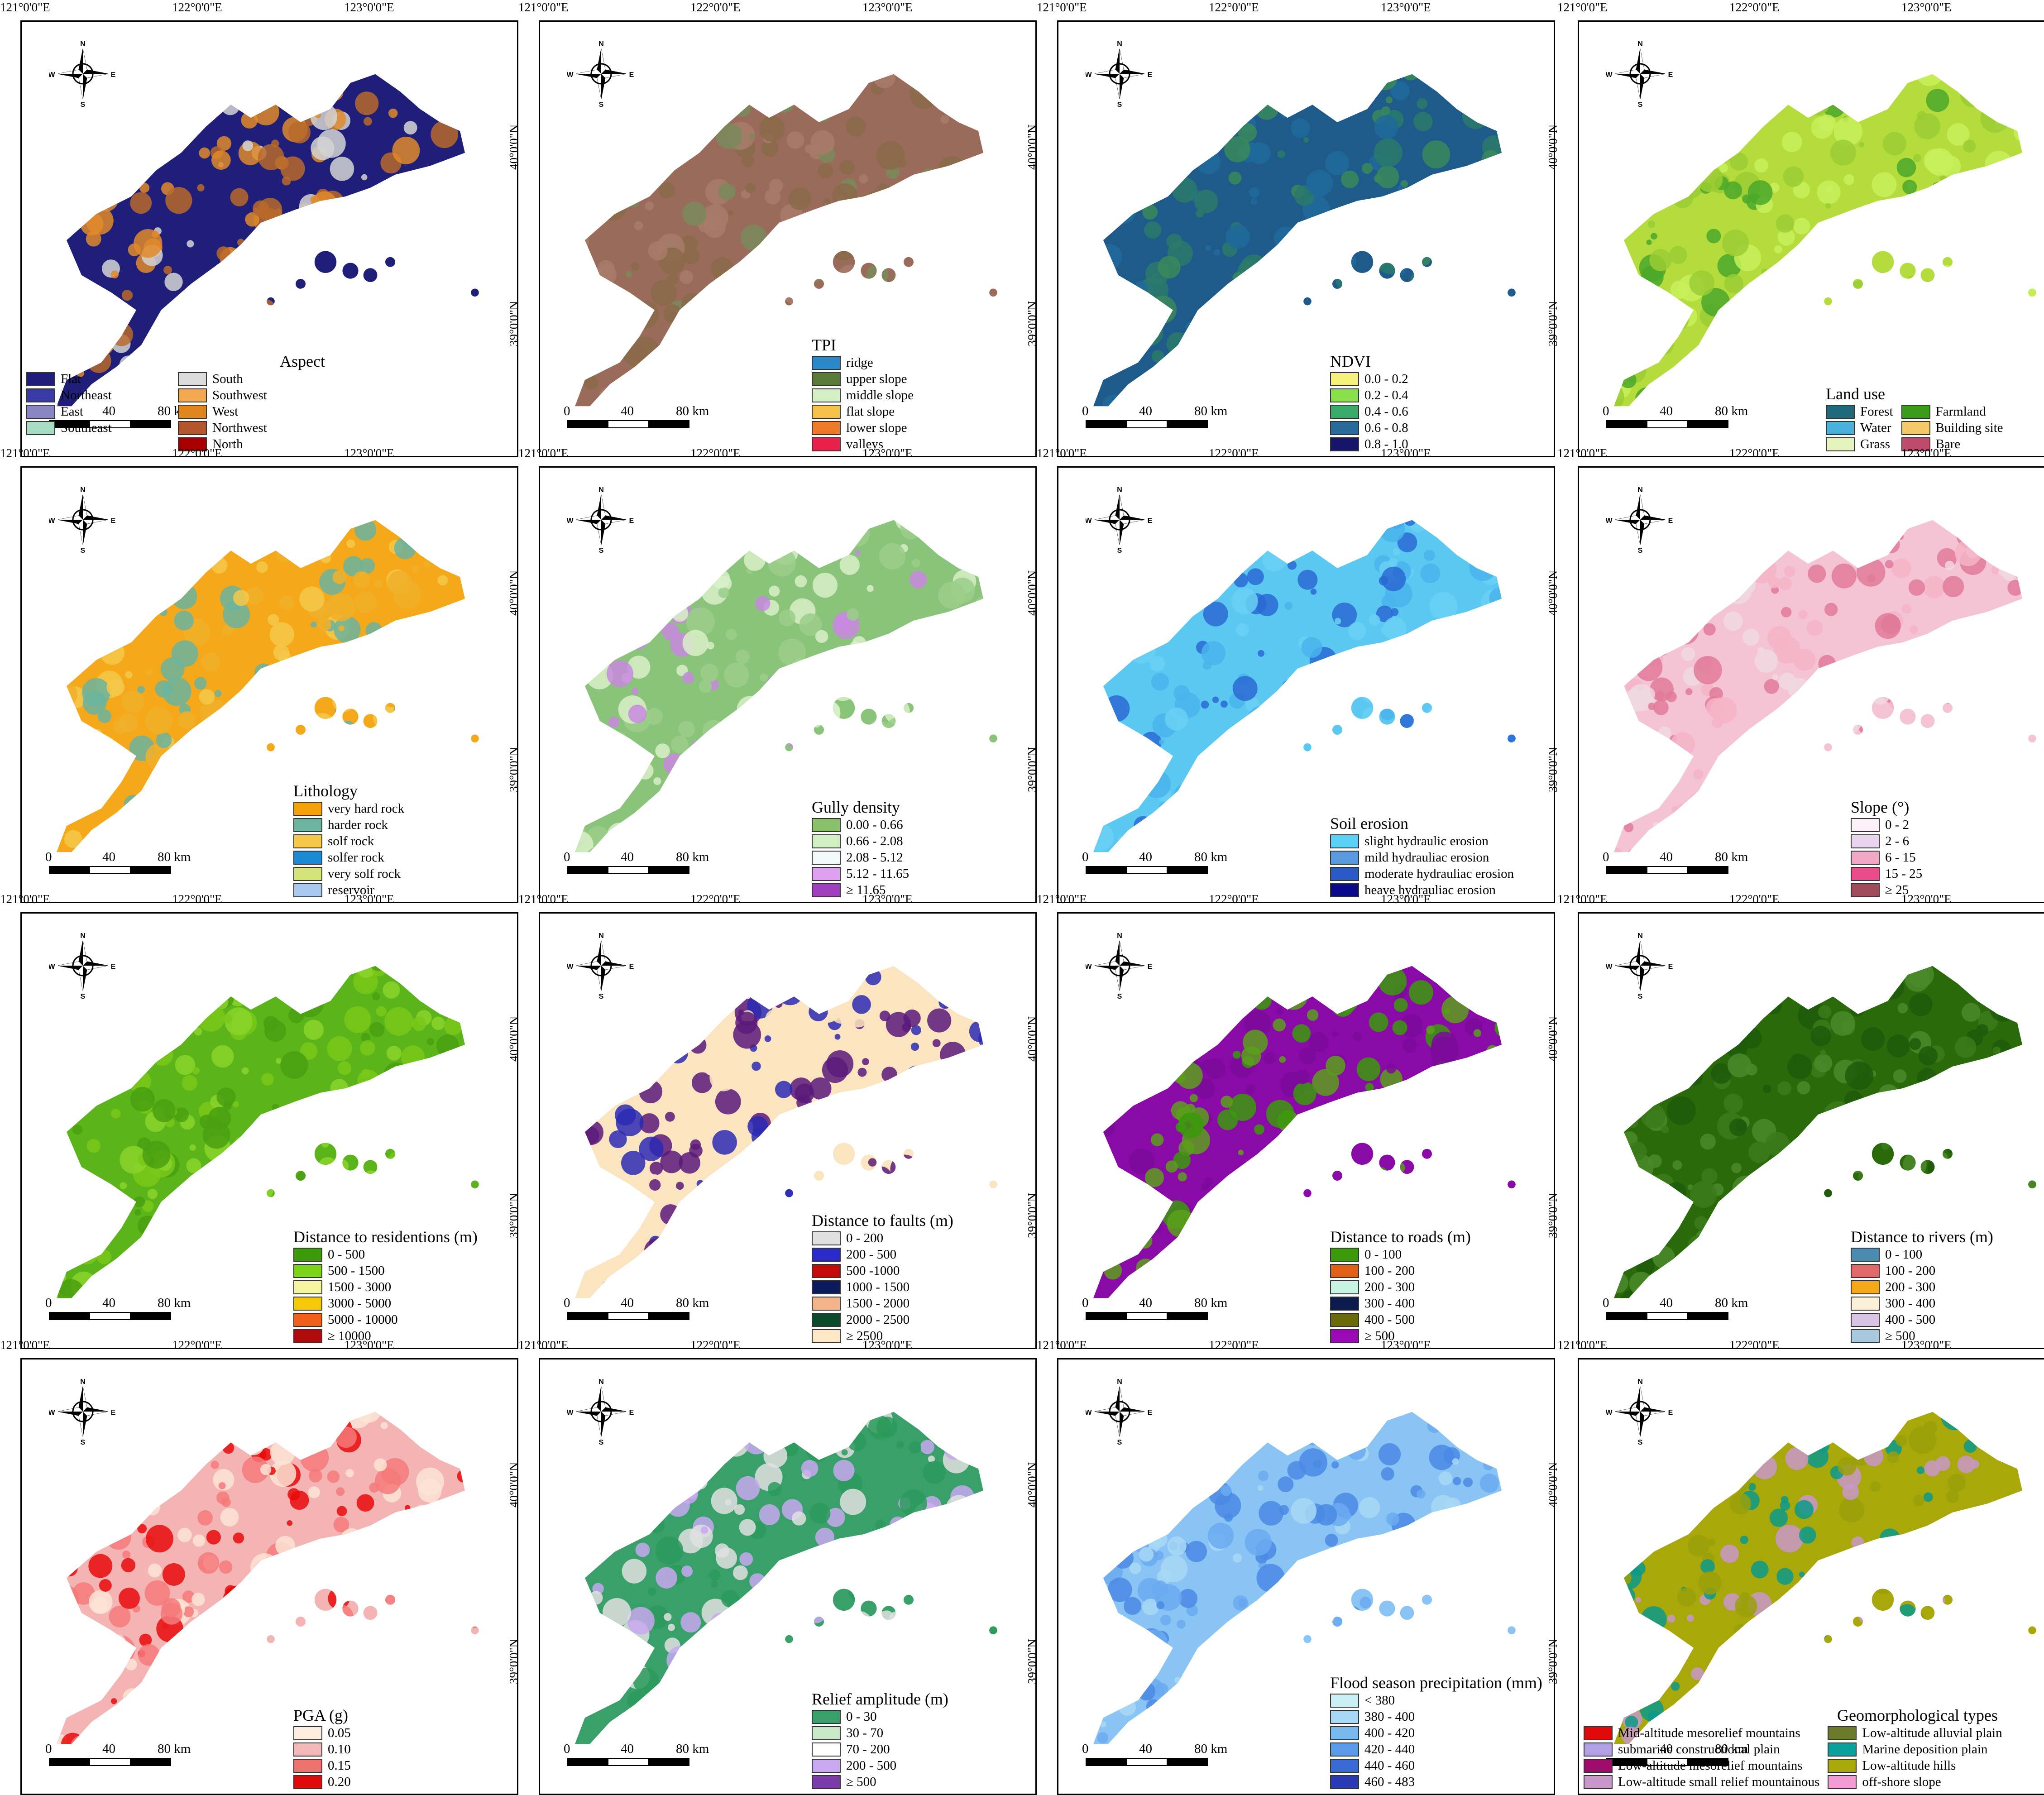 Image resolution: width=2044 pixels, height=1795 pixels. I want to click on compass-letter: W, so click(570, 1413).